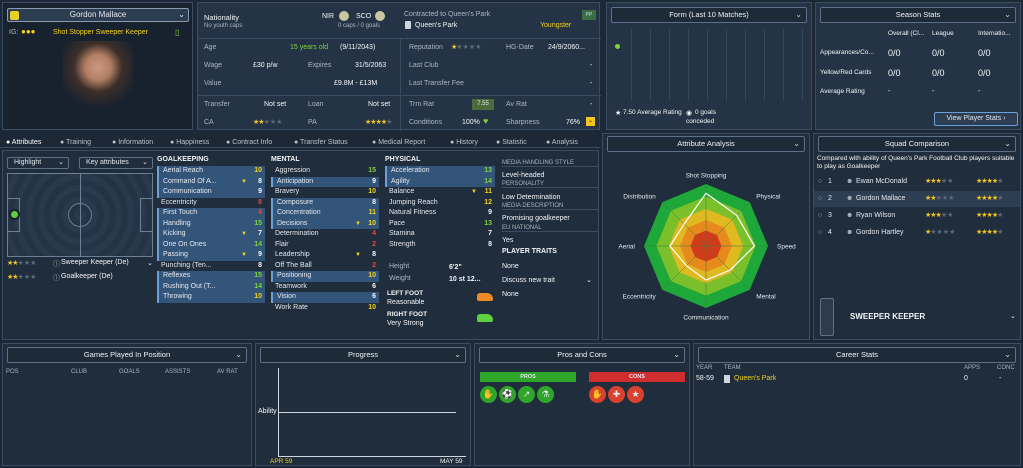 The image size is (1023, 468). Describe the element at coordinates (211, 213) in the screenshot. I see `attribute-row: First Touch 4` at that location.